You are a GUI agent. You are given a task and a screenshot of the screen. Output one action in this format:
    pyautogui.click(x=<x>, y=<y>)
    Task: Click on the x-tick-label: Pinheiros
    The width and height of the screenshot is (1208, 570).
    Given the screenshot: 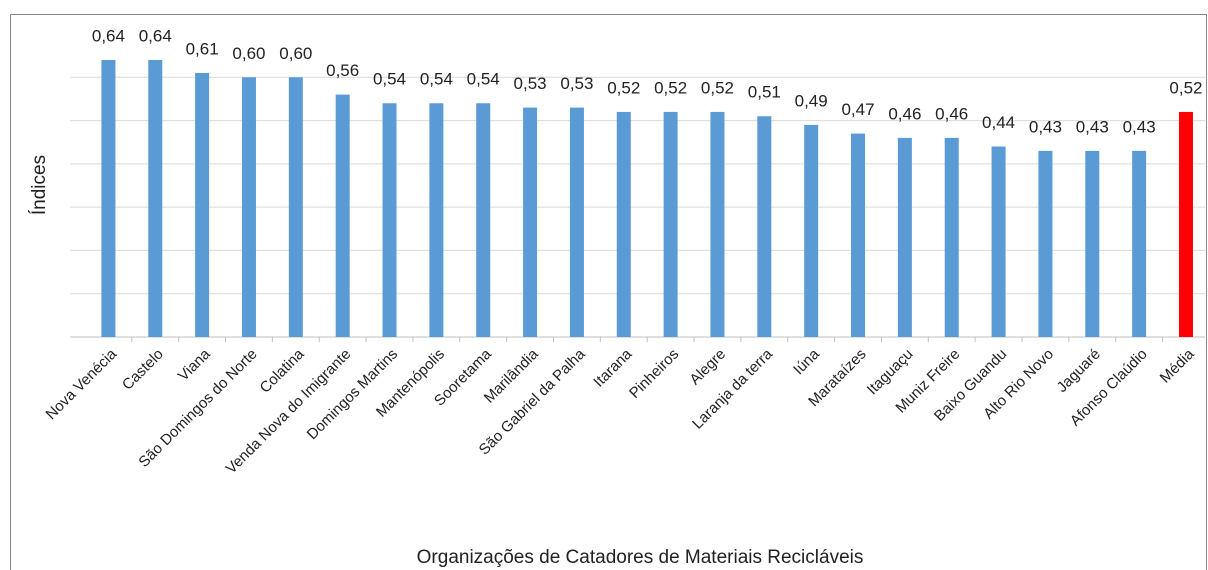 What is the action you would take?
    pyautogui.click(x=654, y=374)
    